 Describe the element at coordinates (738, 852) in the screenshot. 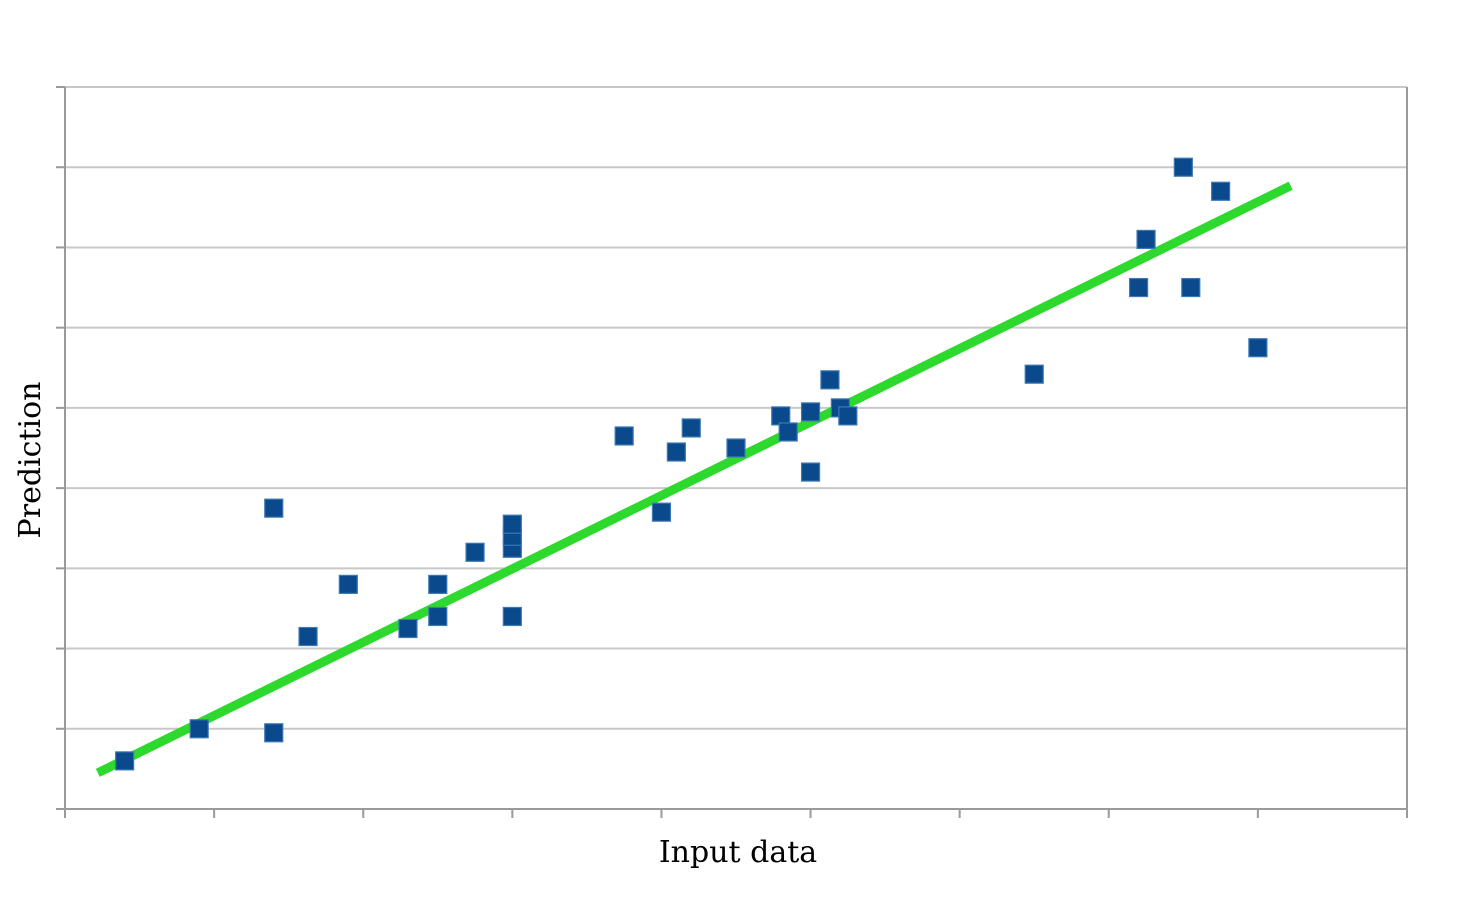

I see `x-axis-title: Input data` at that location.